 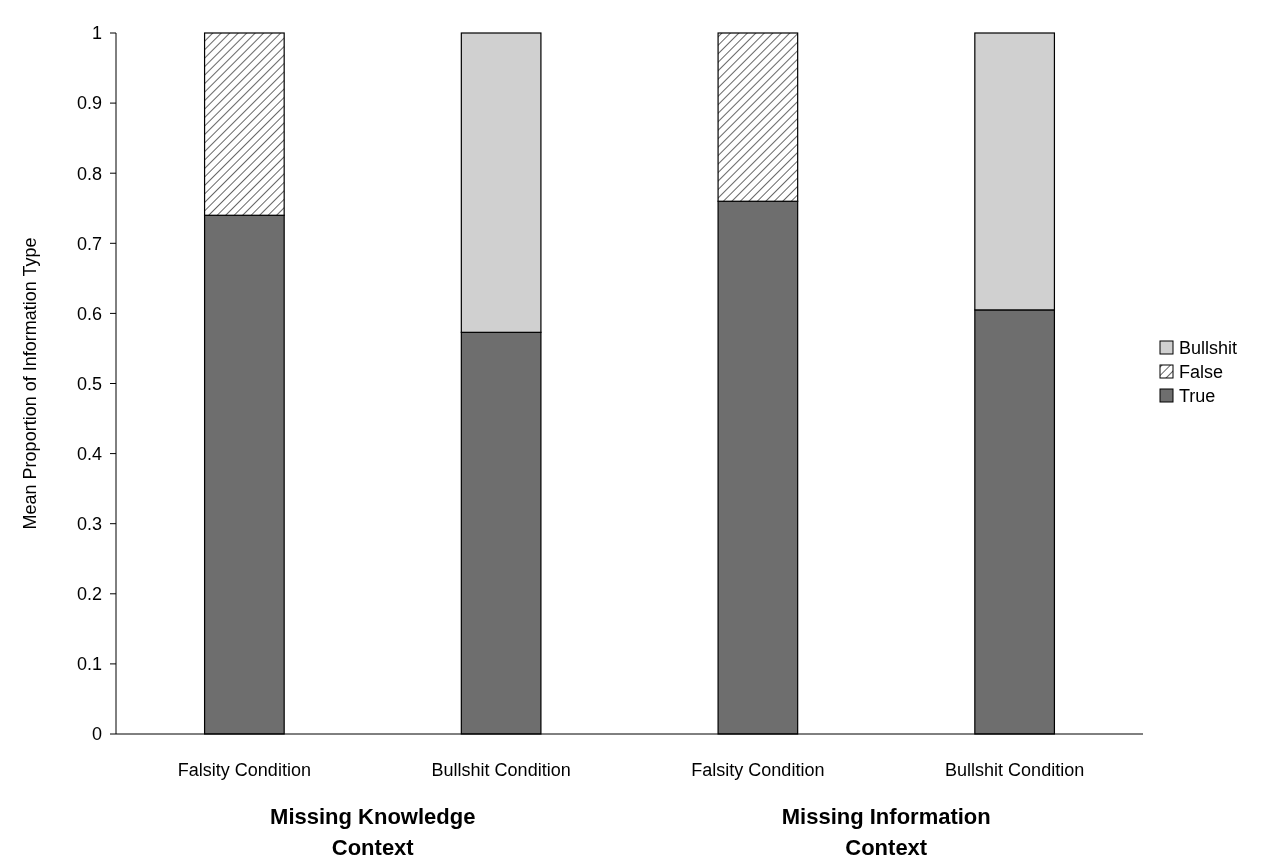 What do you see at coordinates (1208, 348) in the screenshot?
I see `legend-label: Bullshit` at bounding box center [1208, 348].